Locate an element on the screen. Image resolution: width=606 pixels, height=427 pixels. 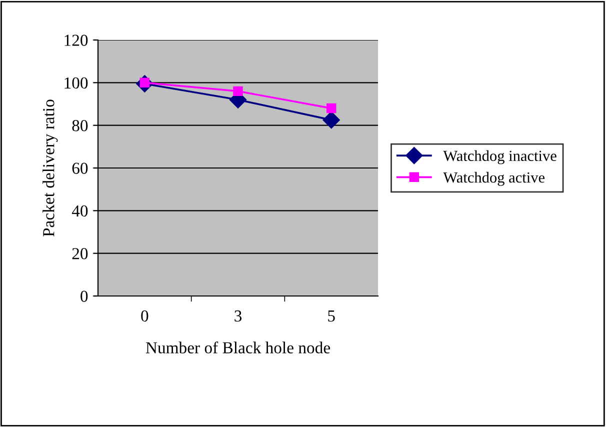
y-tick-label: 20 is located at coordinates (80, 254).